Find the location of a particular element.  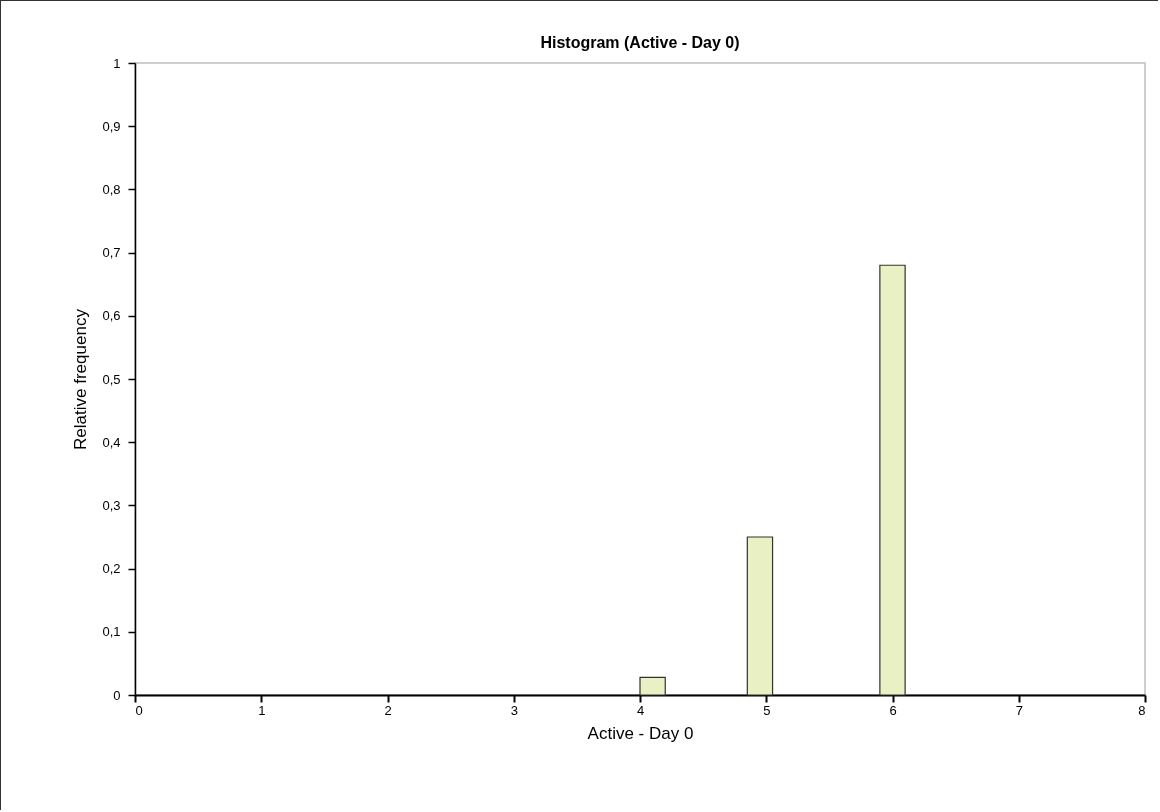

y-tick-label: 0,4 is located at coordinates (111, 442).